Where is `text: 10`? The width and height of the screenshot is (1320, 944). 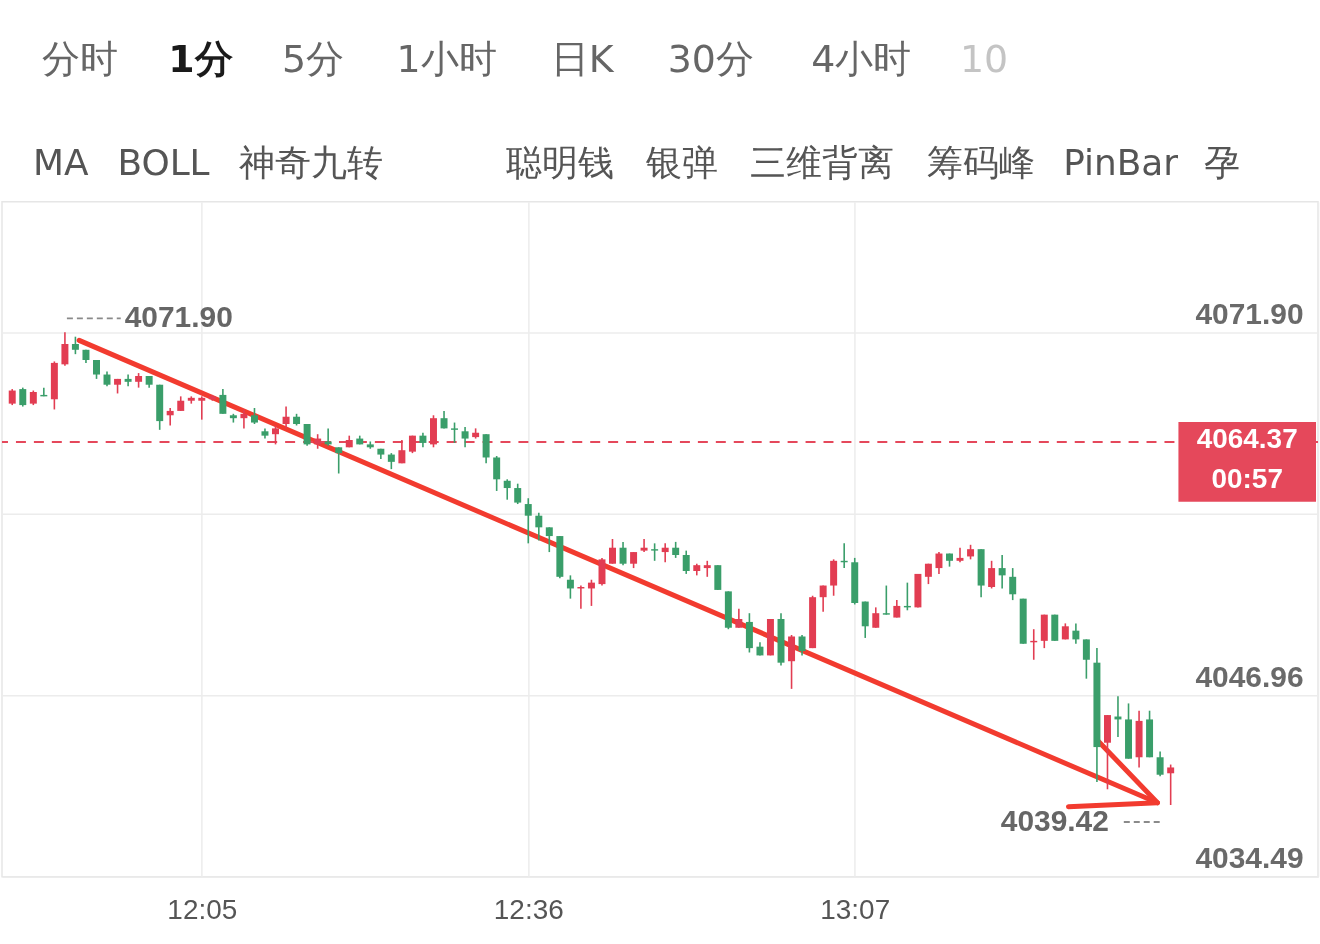 text: 10 is located at coordinates (984, 59).